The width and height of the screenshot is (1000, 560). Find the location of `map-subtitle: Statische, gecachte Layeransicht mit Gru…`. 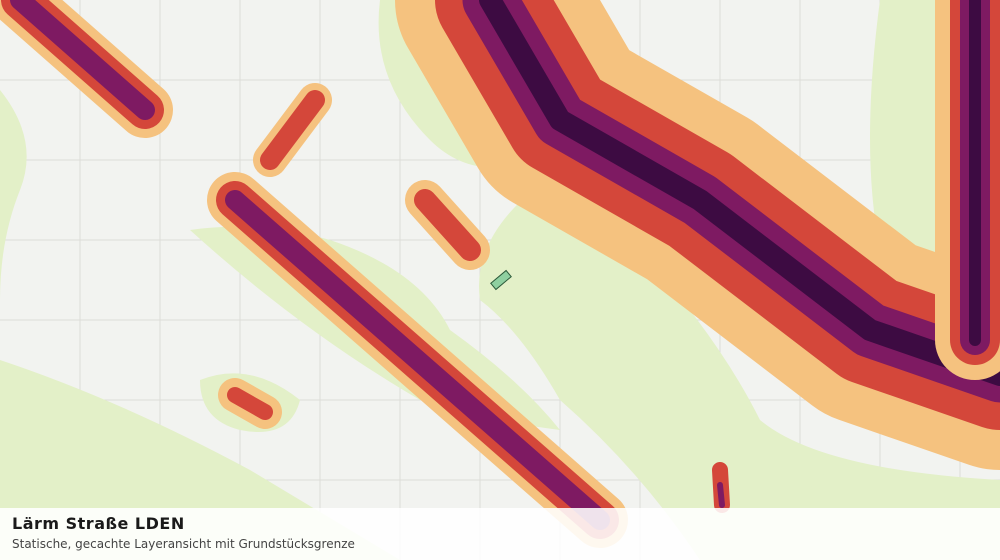

map-subtitle: Statische, gecachte Layeransicht mit Gru… is located at coordinates (183, 544).